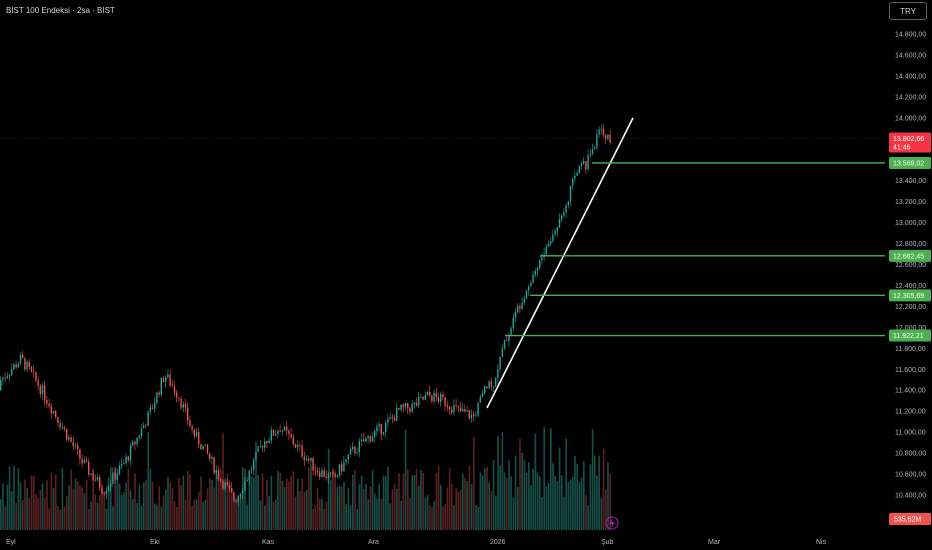 The height and width of the screenshot is (550, 932). I want to click on flash-icon, so click(612, 523).